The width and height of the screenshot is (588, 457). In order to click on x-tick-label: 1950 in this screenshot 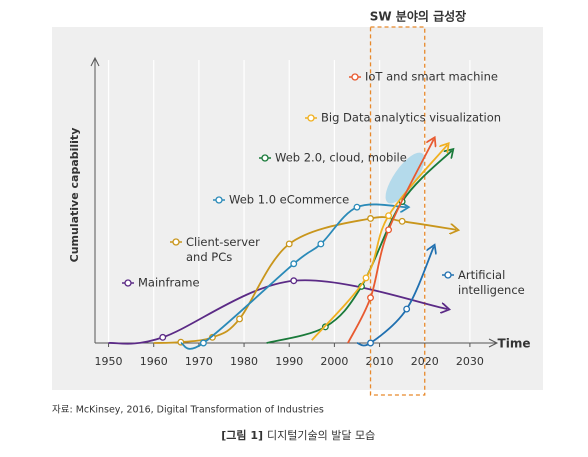, I will do `click(109, 361)`.